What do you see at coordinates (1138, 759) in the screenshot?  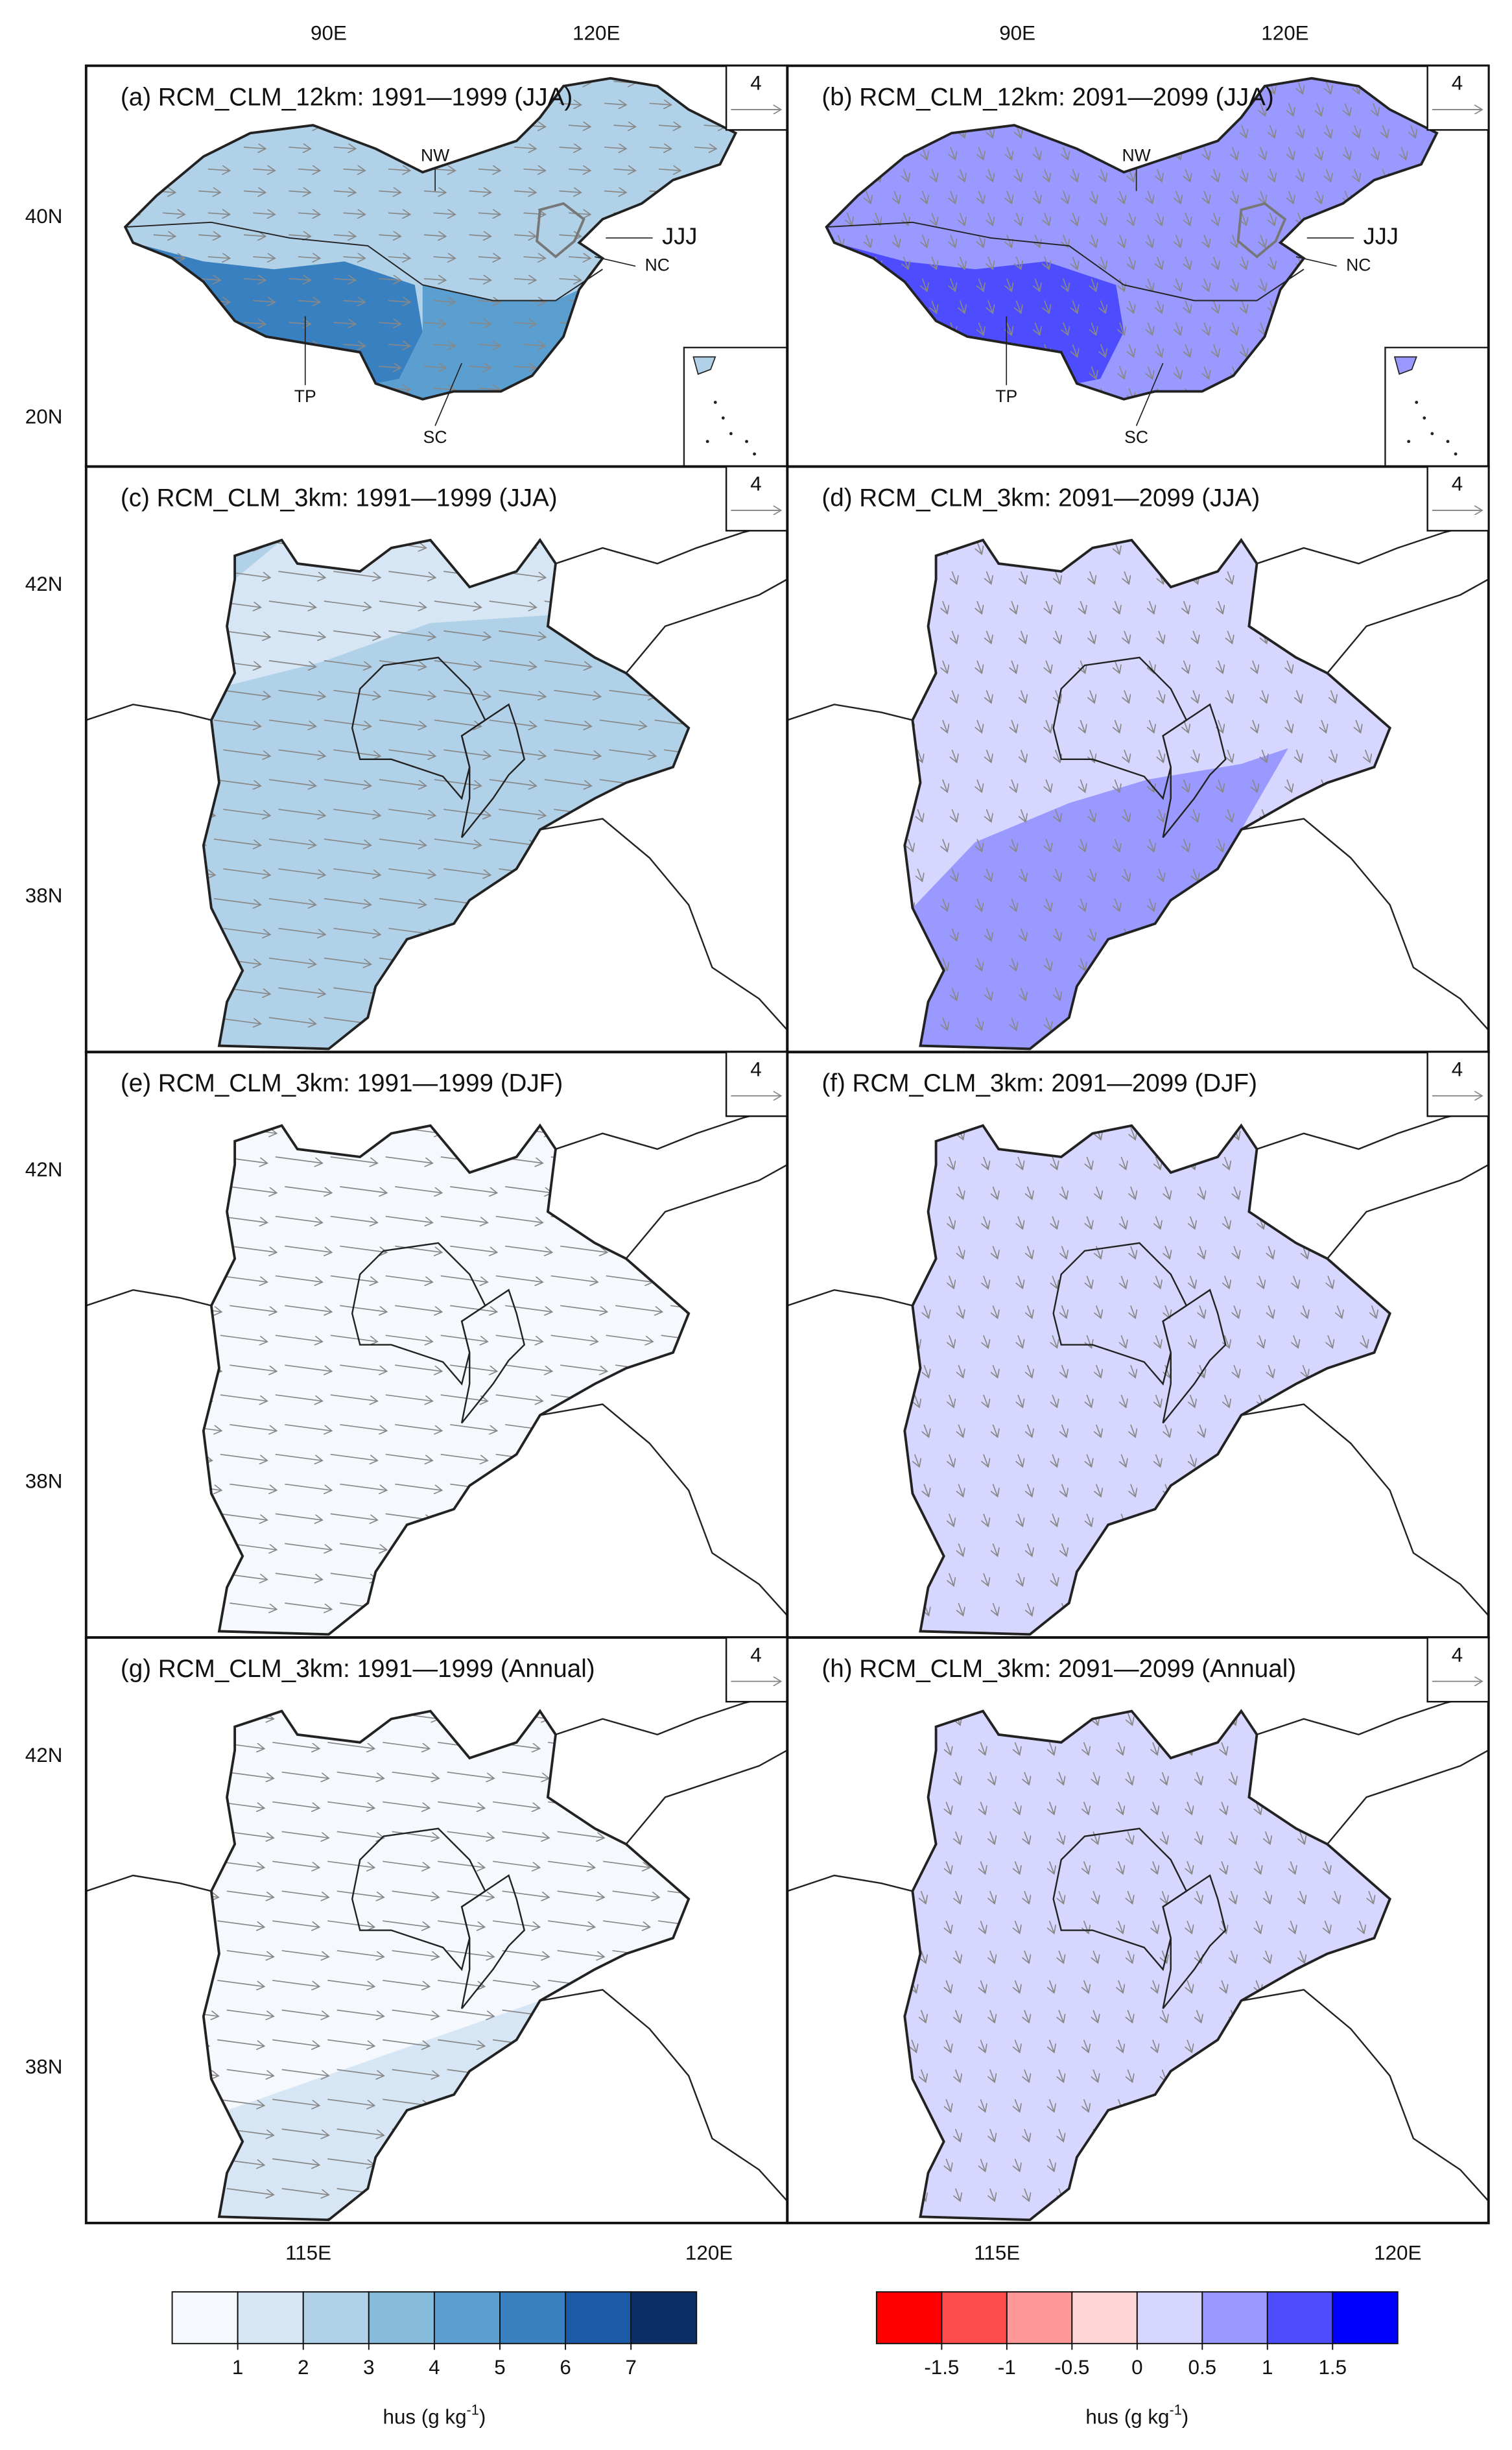 I see `map-panel: (d) RCM_CLM_3km: 2091—2099 (JJA)4` at bounding box center [1138, 759].